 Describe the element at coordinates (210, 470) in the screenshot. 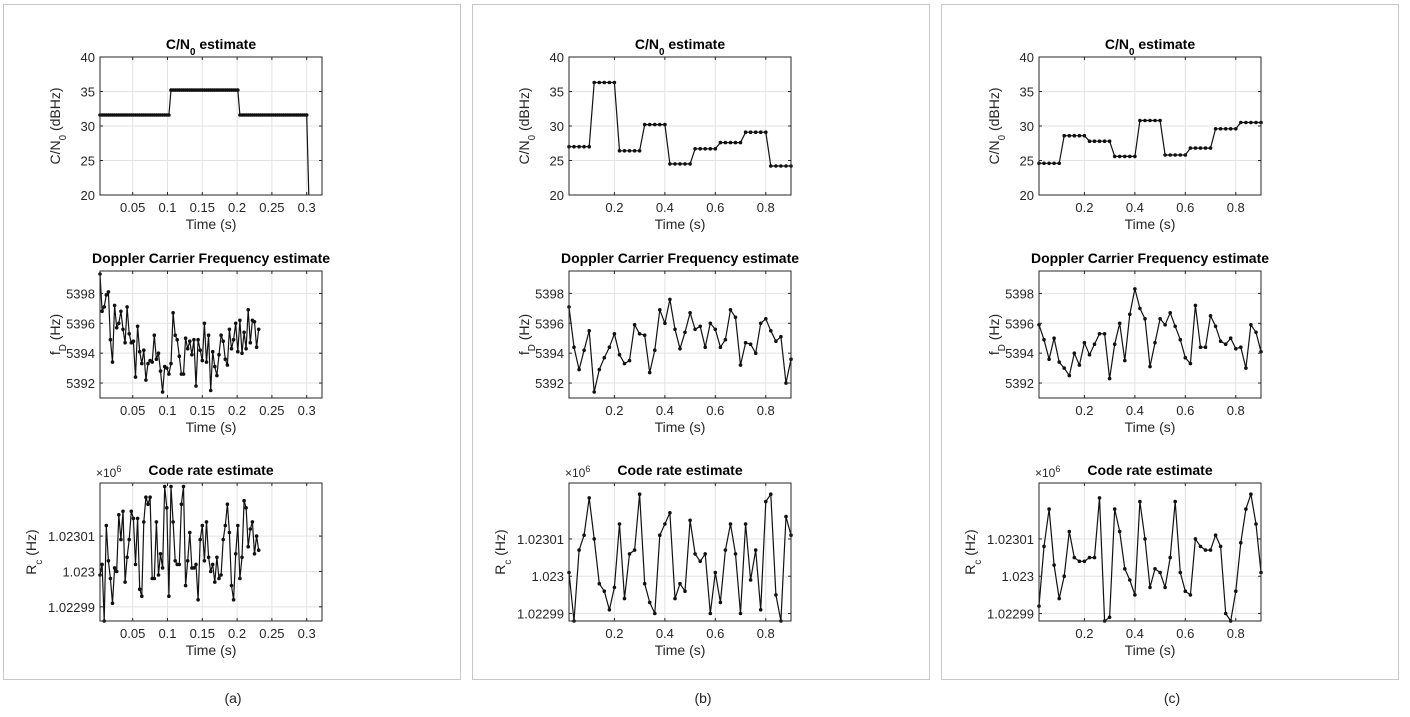

I see `chart-title: Code rate estimate` at that location.